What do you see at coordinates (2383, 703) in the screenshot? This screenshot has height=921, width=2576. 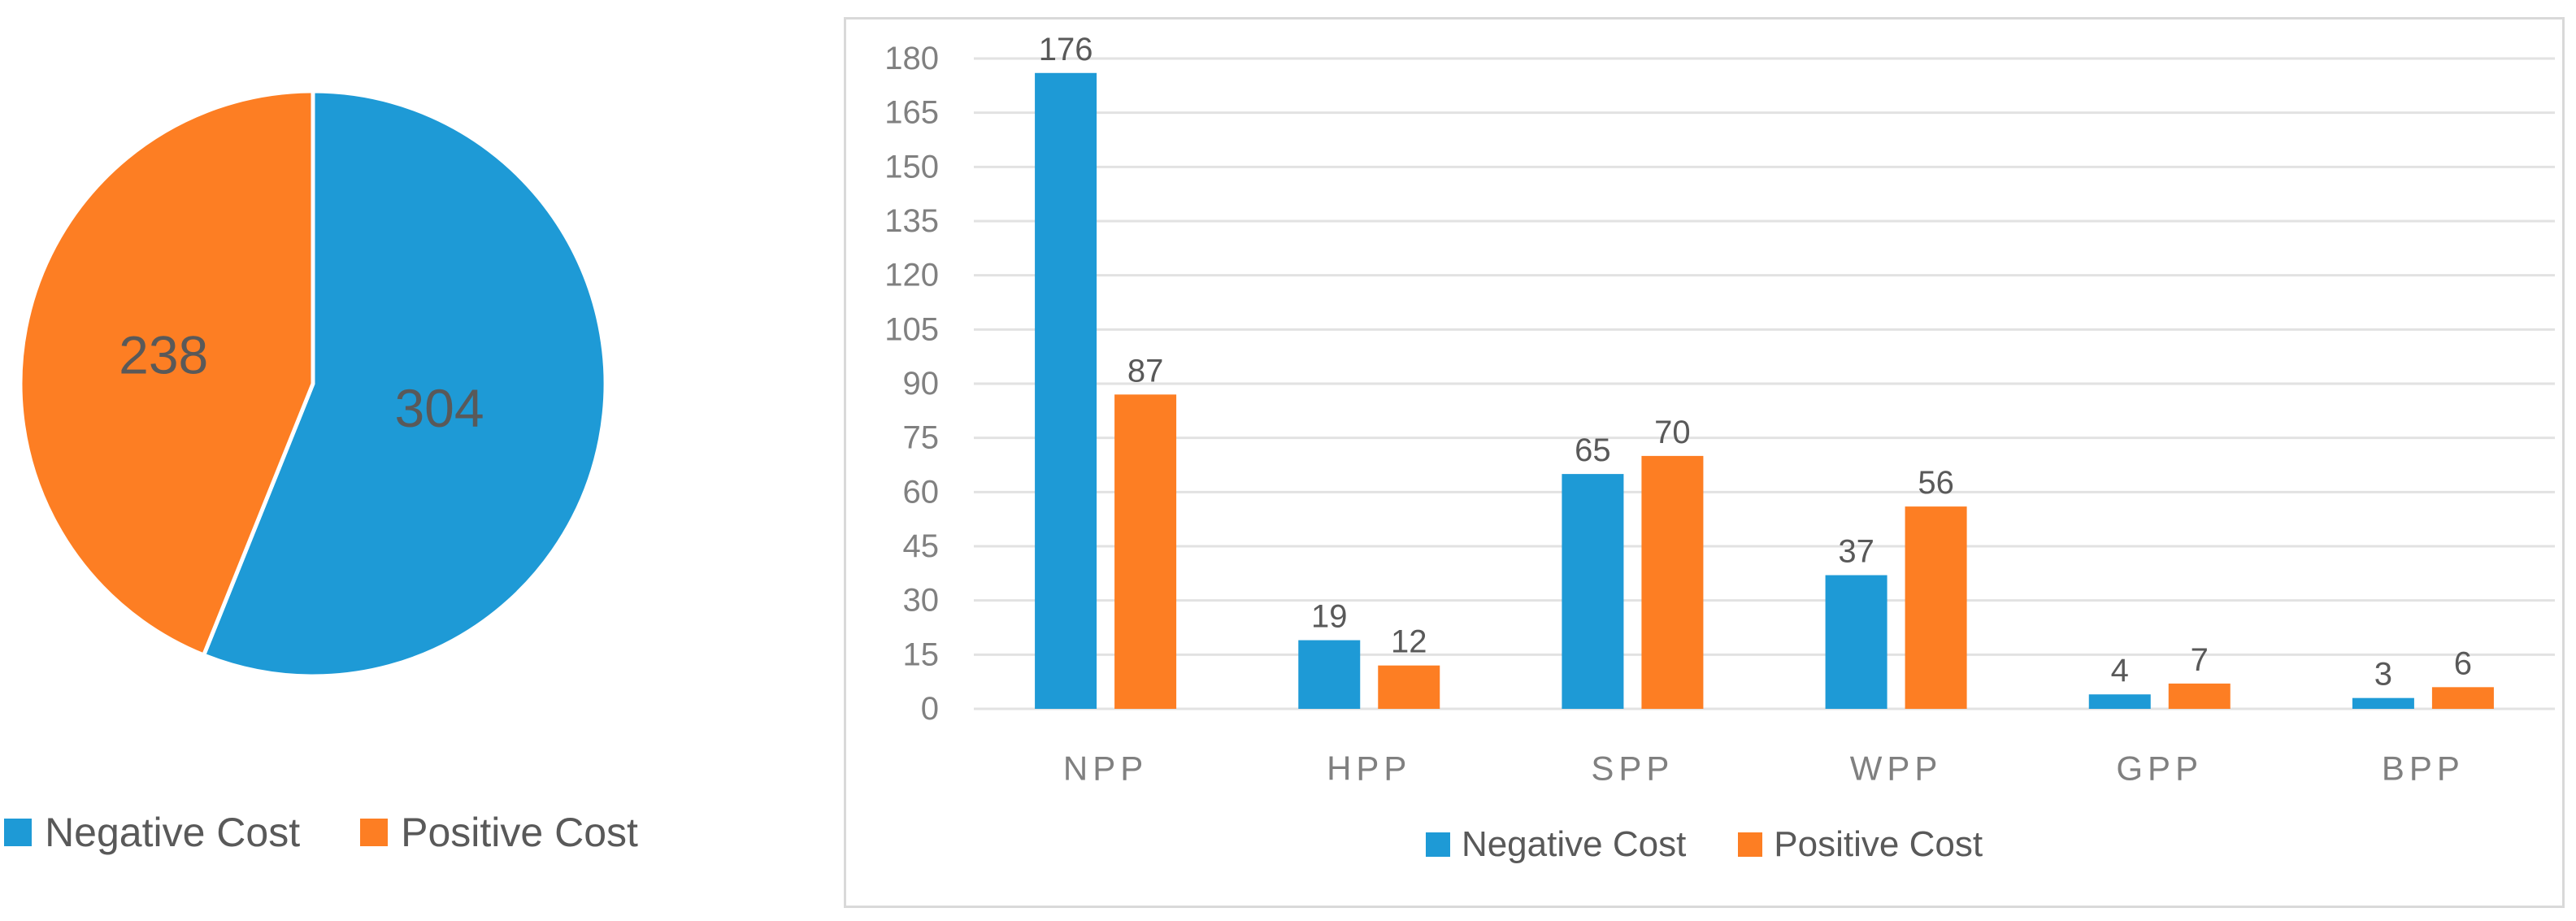 I see `bar-bpp-negative-cost` at bounding box center [2383, 703].